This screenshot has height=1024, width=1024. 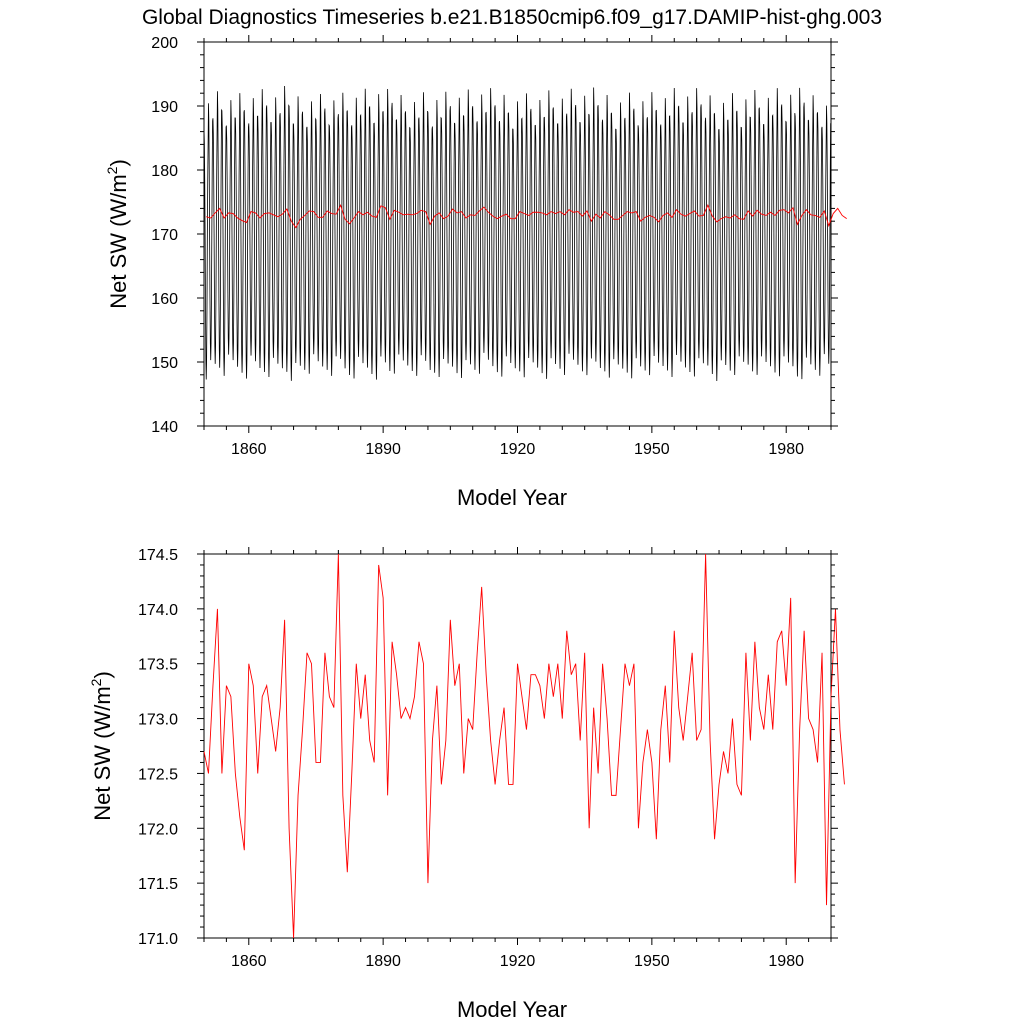 What do you see at coordinates (164, 427) in the screenshot?
I see `y-tick-label: 140` at bounding box center [164, 427].